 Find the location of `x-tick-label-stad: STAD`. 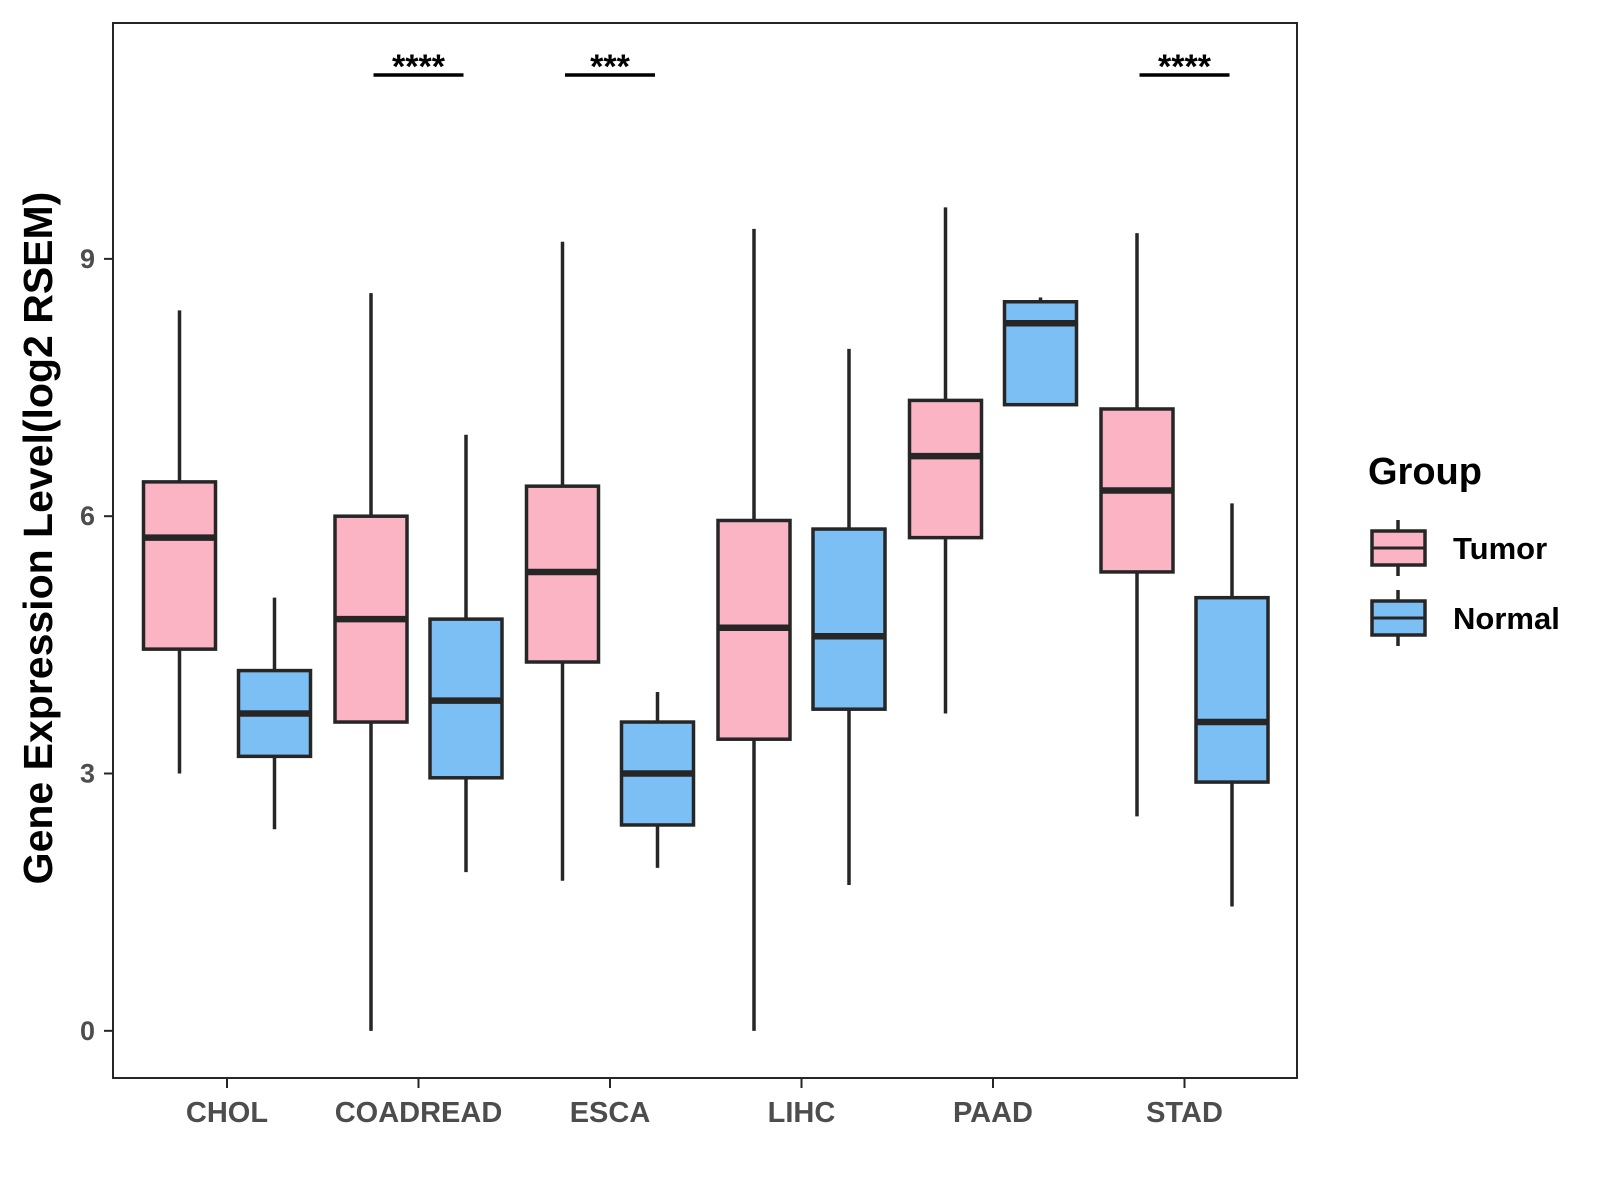

x-tick-label-stad: STAD is located at coordinates (1184, 1113).